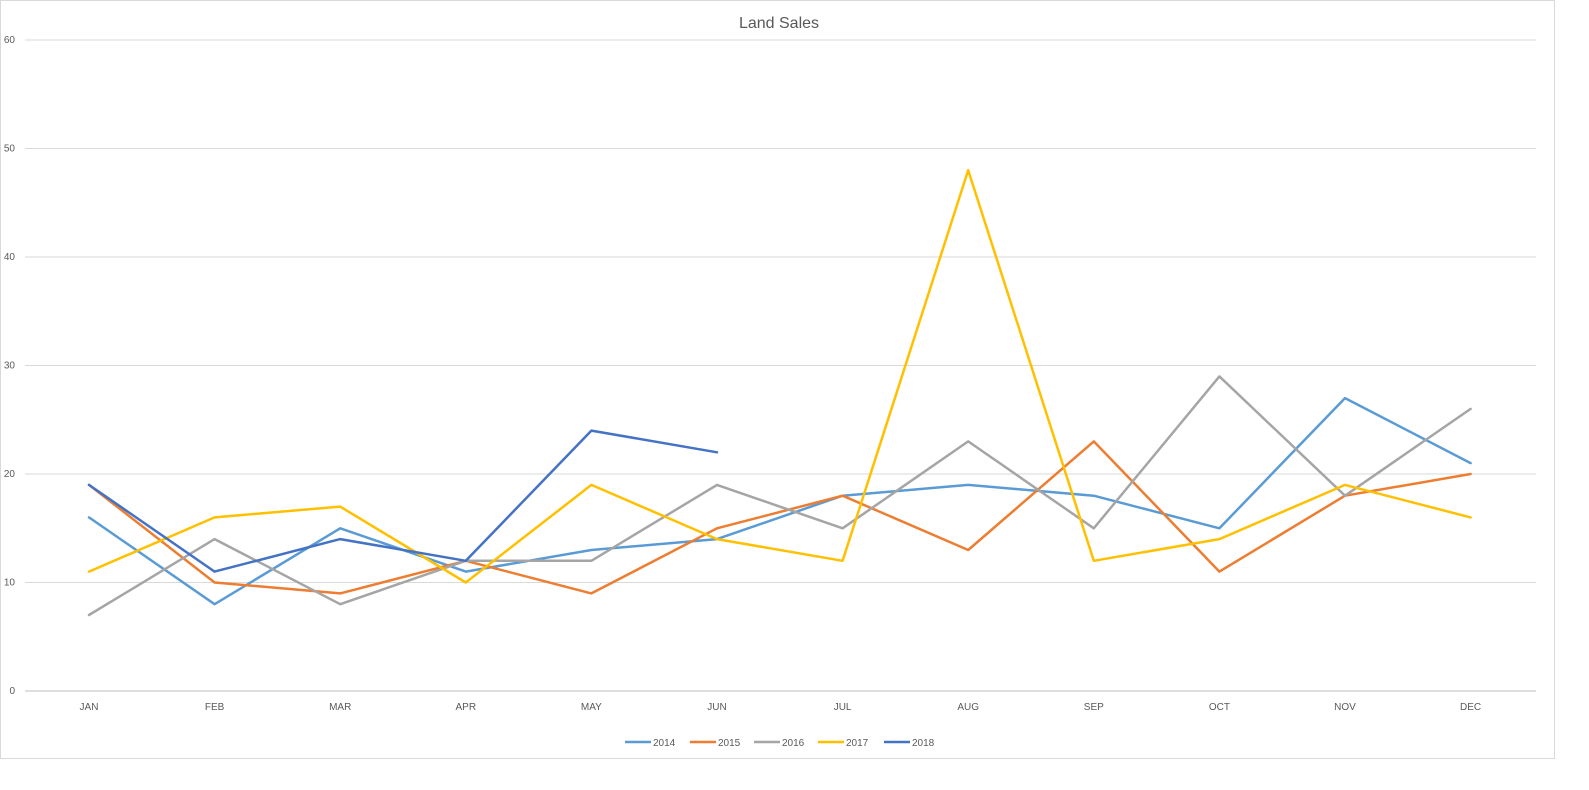 The width and height of the screenshot is (1589, 790). I want to click on legend: 2014 2015 2016 2017 2018, so click(780, 743).